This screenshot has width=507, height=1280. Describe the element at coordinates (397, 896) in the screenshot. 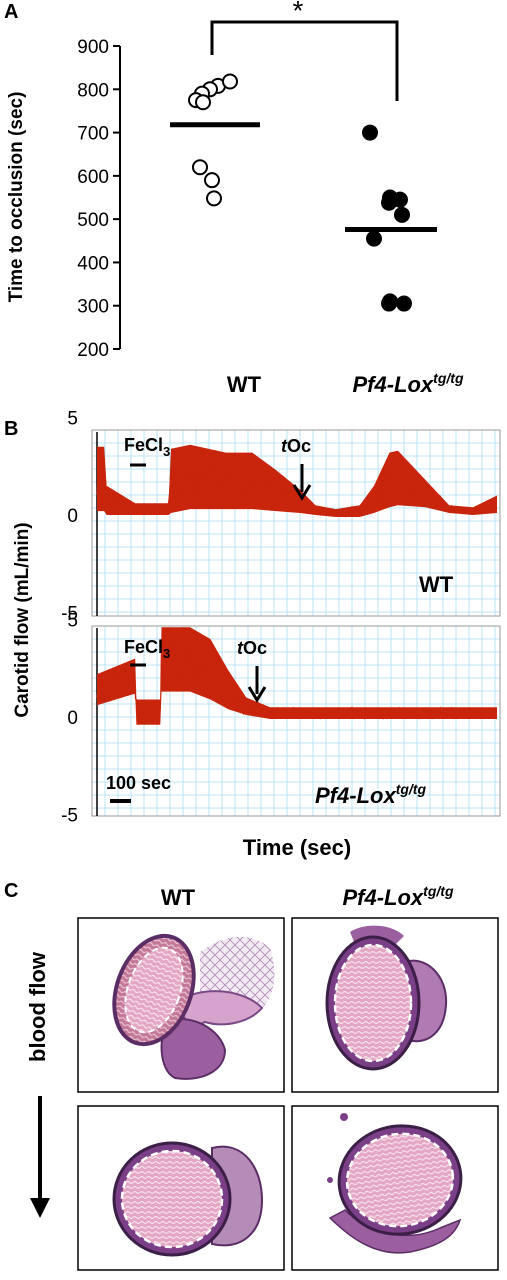

I see `histology-column-pf4: Pf4-Loxtg/tg` at that location.